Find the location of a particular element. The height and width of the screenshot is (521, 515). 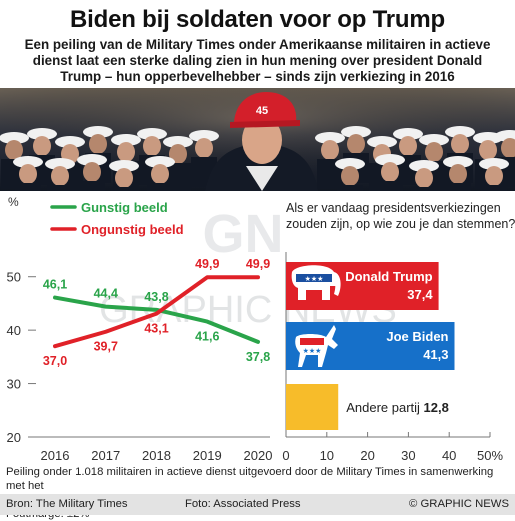

x-tick-label: 2016 is located at coordinates (55, 455).